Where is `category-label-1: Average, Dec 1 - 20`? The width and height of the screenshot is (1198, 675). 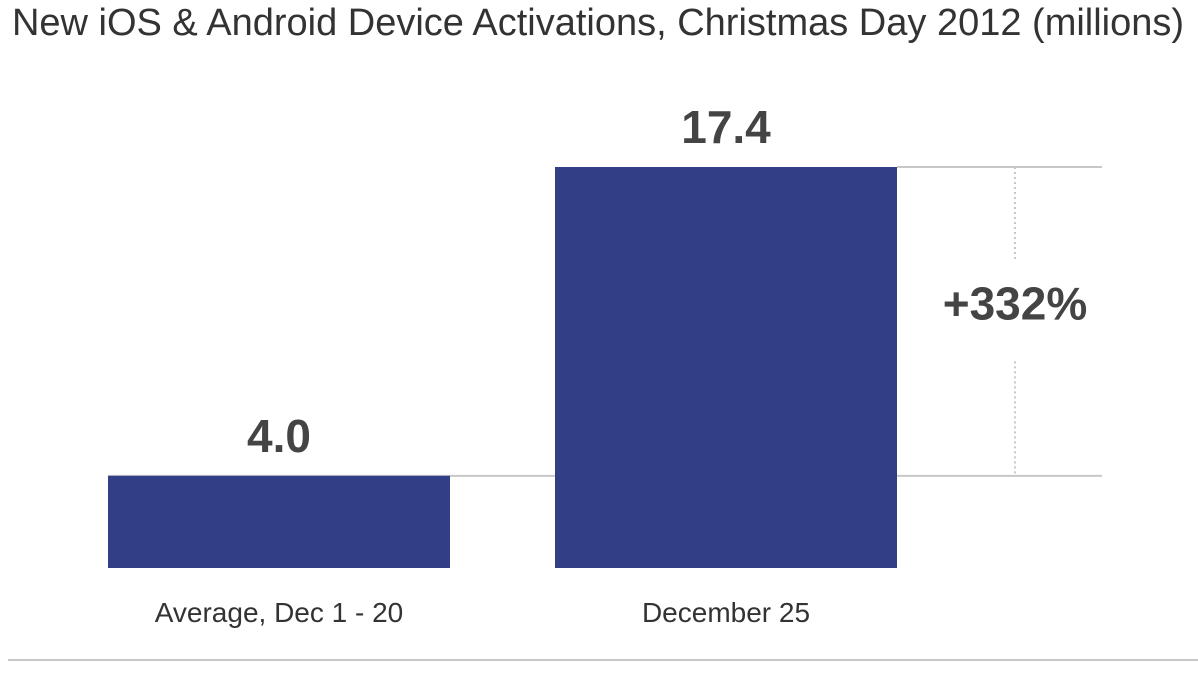
category-label-1: Average, Dec 1 - 20 is located at coordinates (279, 612).